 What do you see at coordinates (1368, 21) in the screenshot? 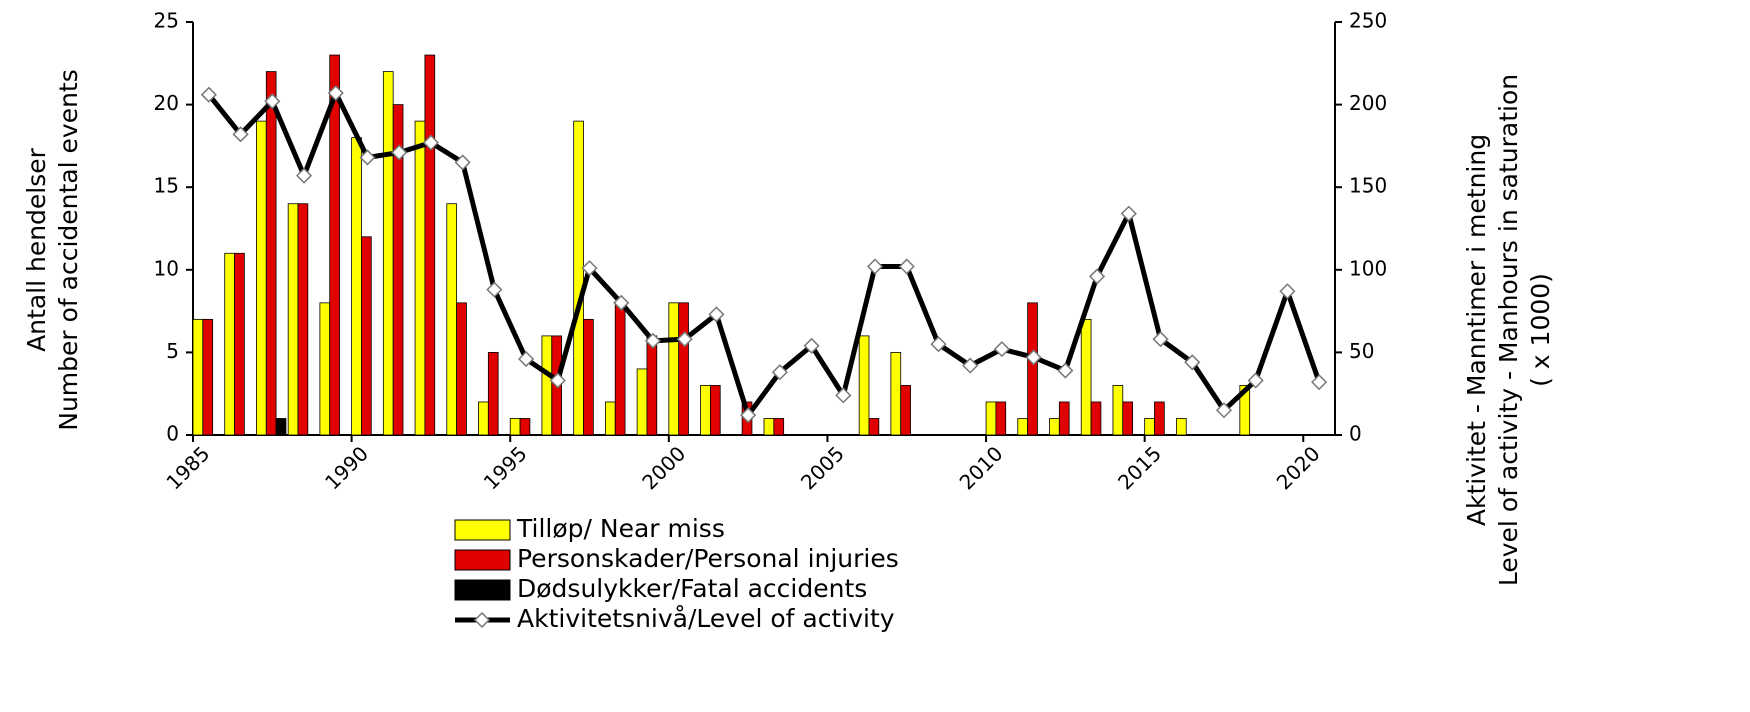
I see `y2-tick-label: 250` at bounding box center [1368, 21].